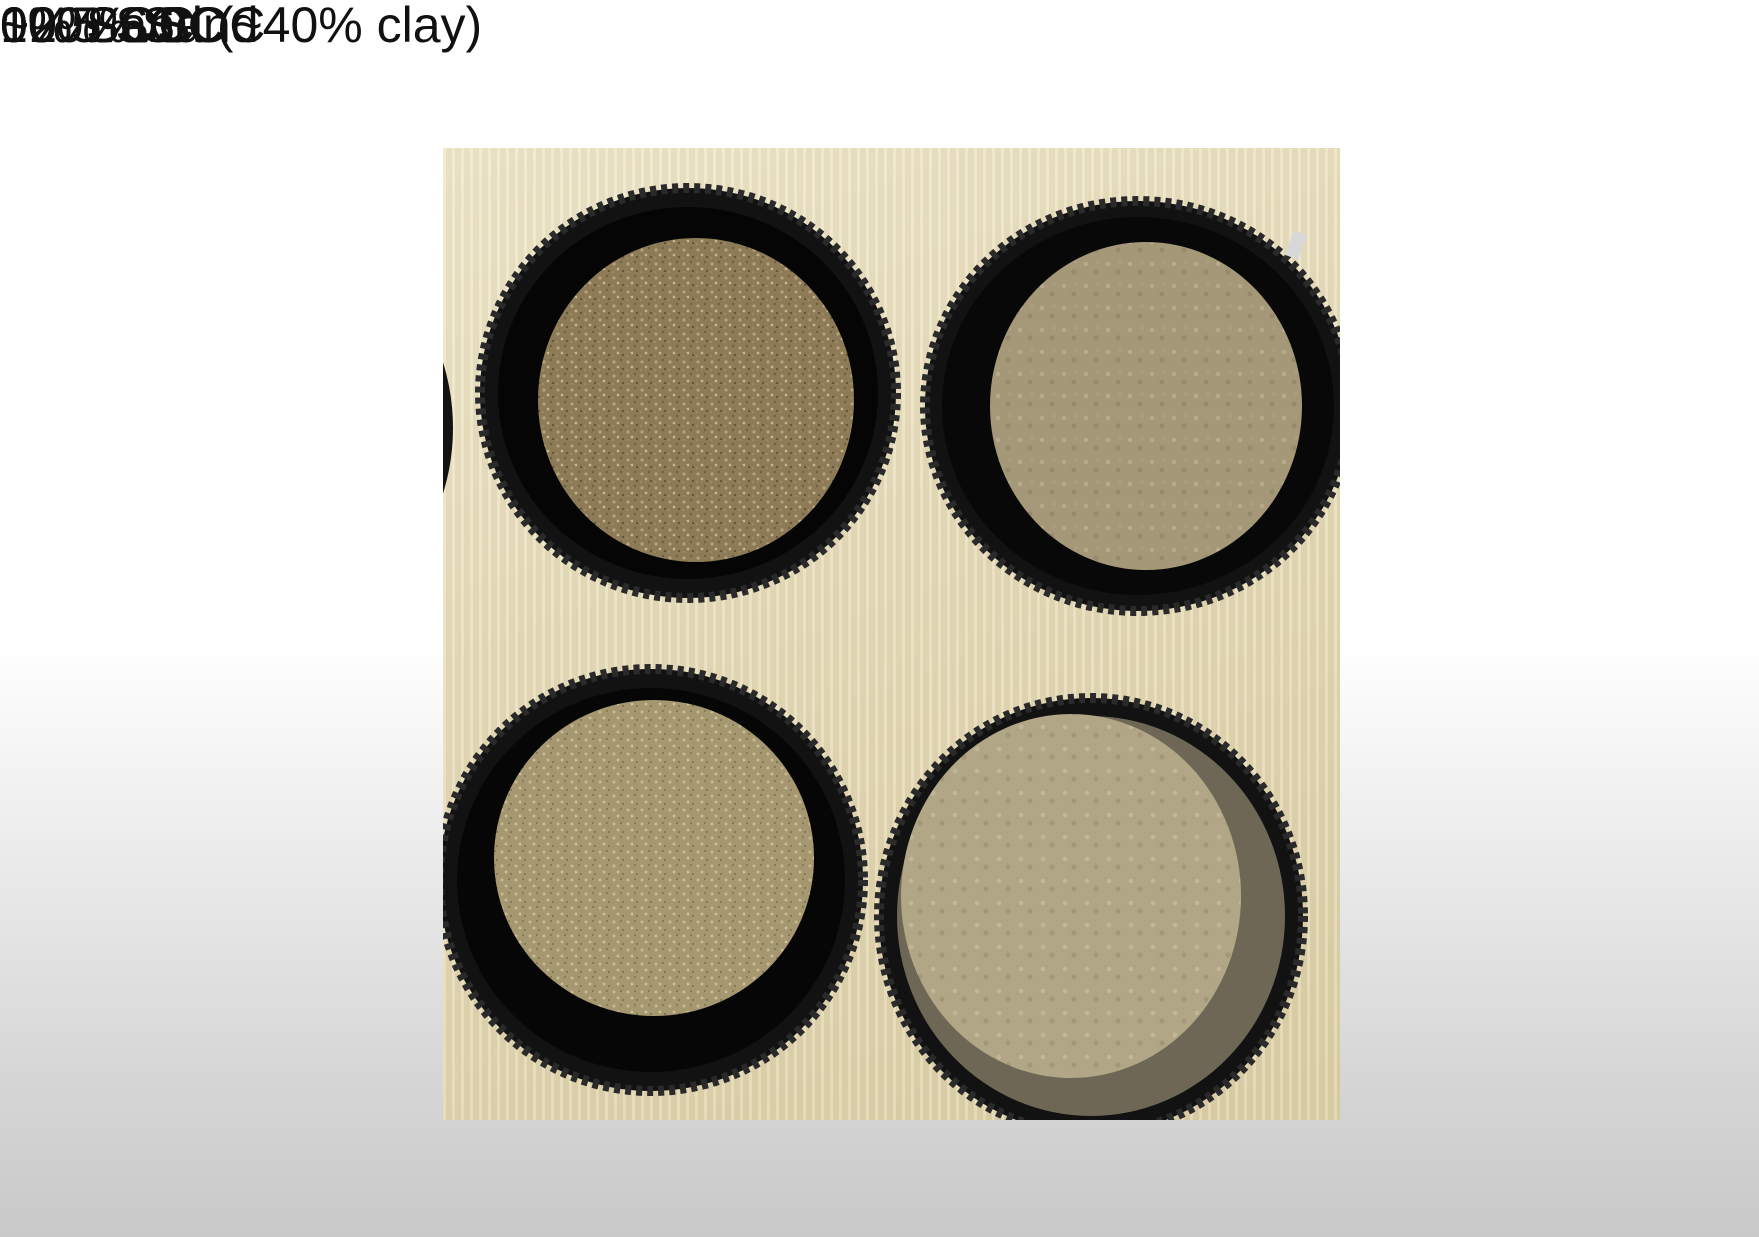 The height and width of the screenshot is (1237, 1759). Describe the element at coordinates (654, 858) in the screenshot. I see `soil-sample-sand-no-soc` at that location.